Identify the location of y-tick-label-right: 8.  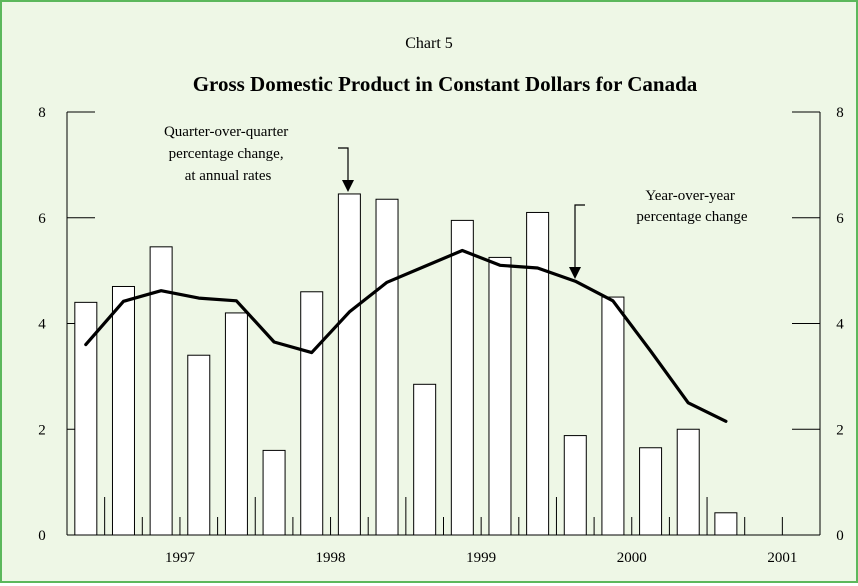
(840, 113).